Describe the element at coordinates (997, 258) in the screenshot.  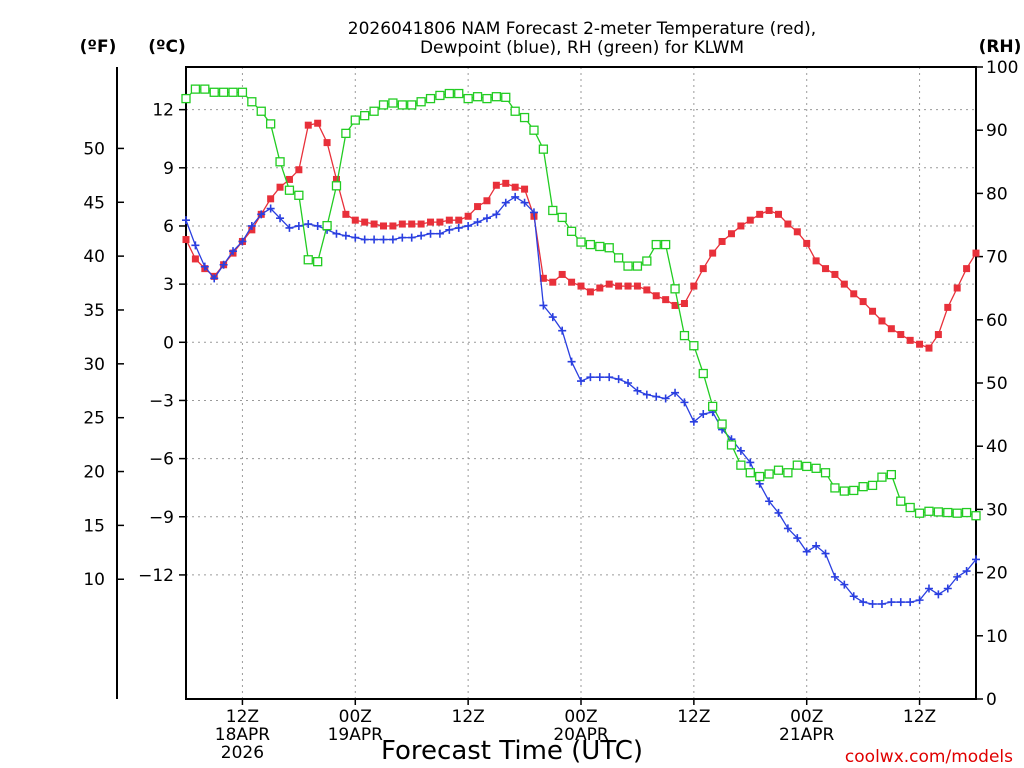
I see `rh-tick-label: 70` at that location.